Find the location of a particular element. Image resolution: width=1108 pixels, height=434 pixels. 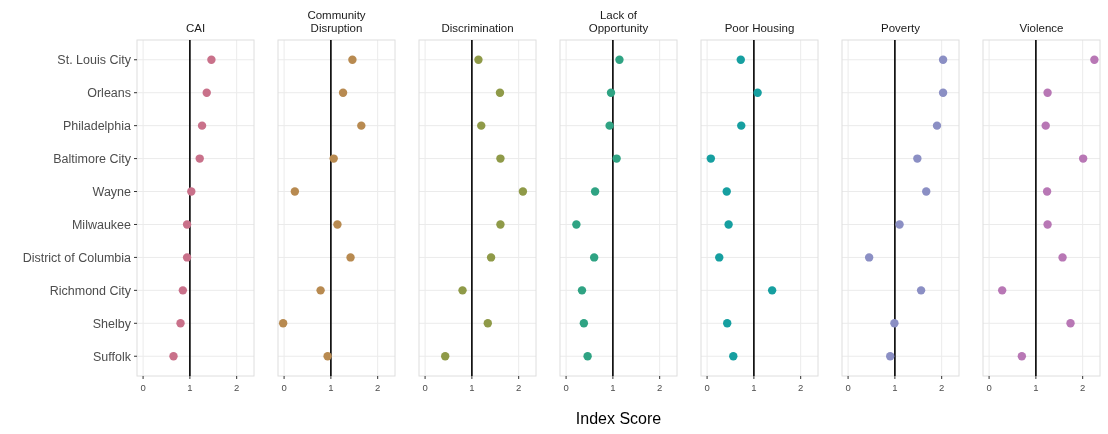

x-axis-title: Index Score is located at coordinates (618, 418).